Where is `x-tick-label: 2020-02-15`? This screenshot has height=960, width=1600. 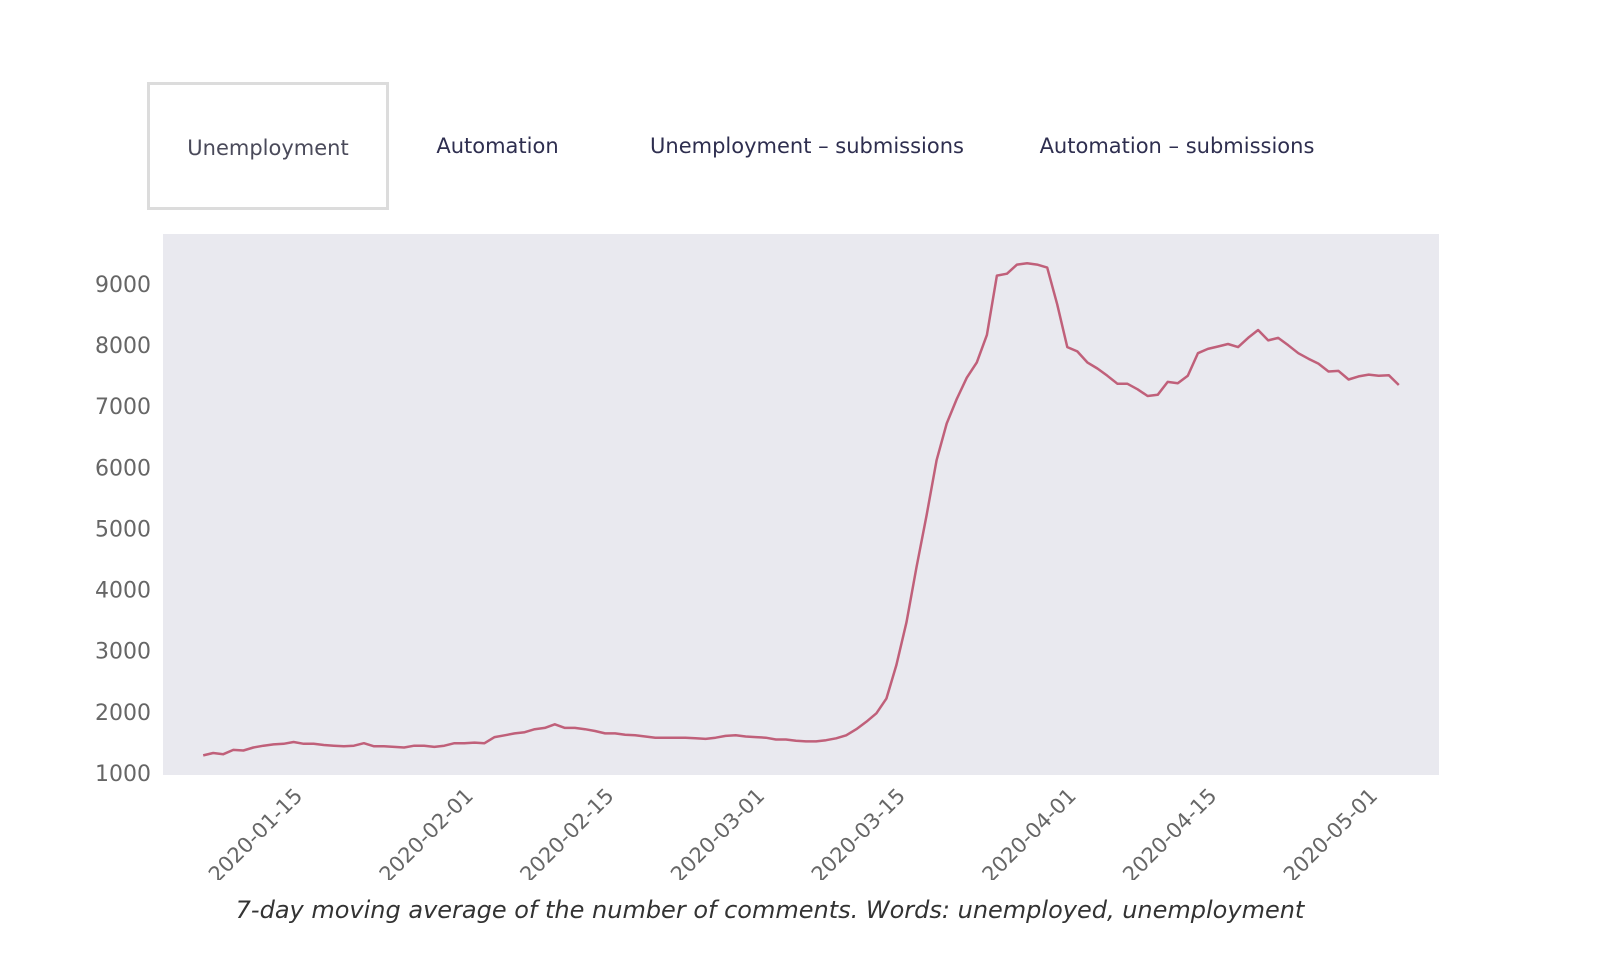
x-tick-label: 2020-02-15 is located at coordinates (566, 832).